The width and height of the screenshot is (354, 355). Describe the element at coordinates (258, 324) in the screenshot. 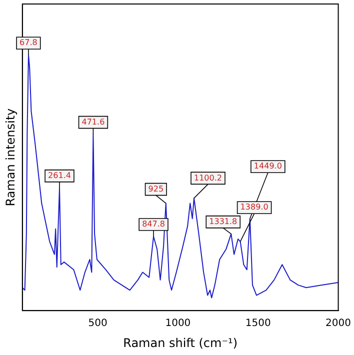

I see `x-tick-label: 1500` at that location.